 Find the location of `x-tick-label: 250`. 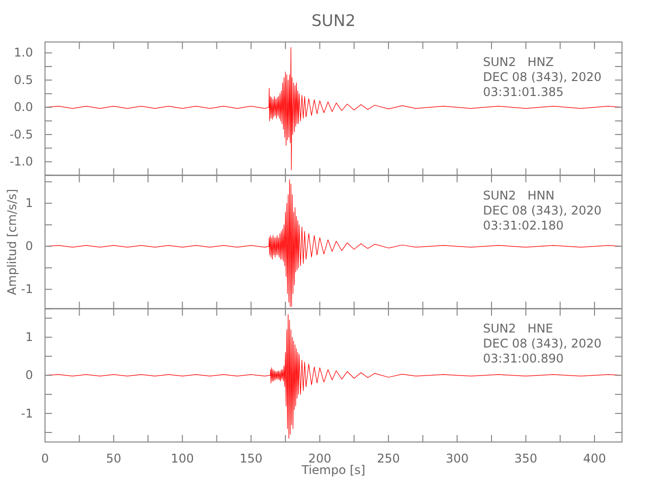

x-tick-label: 250 is located at coordinates (388, 459).